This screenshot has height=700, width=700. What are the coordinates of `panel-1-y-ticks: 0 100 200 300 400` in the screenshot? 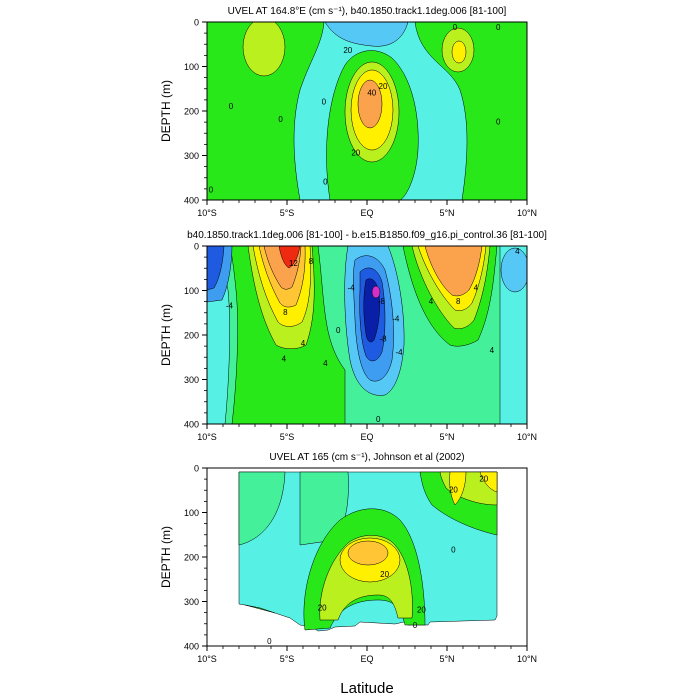 It's located at (195, 112).